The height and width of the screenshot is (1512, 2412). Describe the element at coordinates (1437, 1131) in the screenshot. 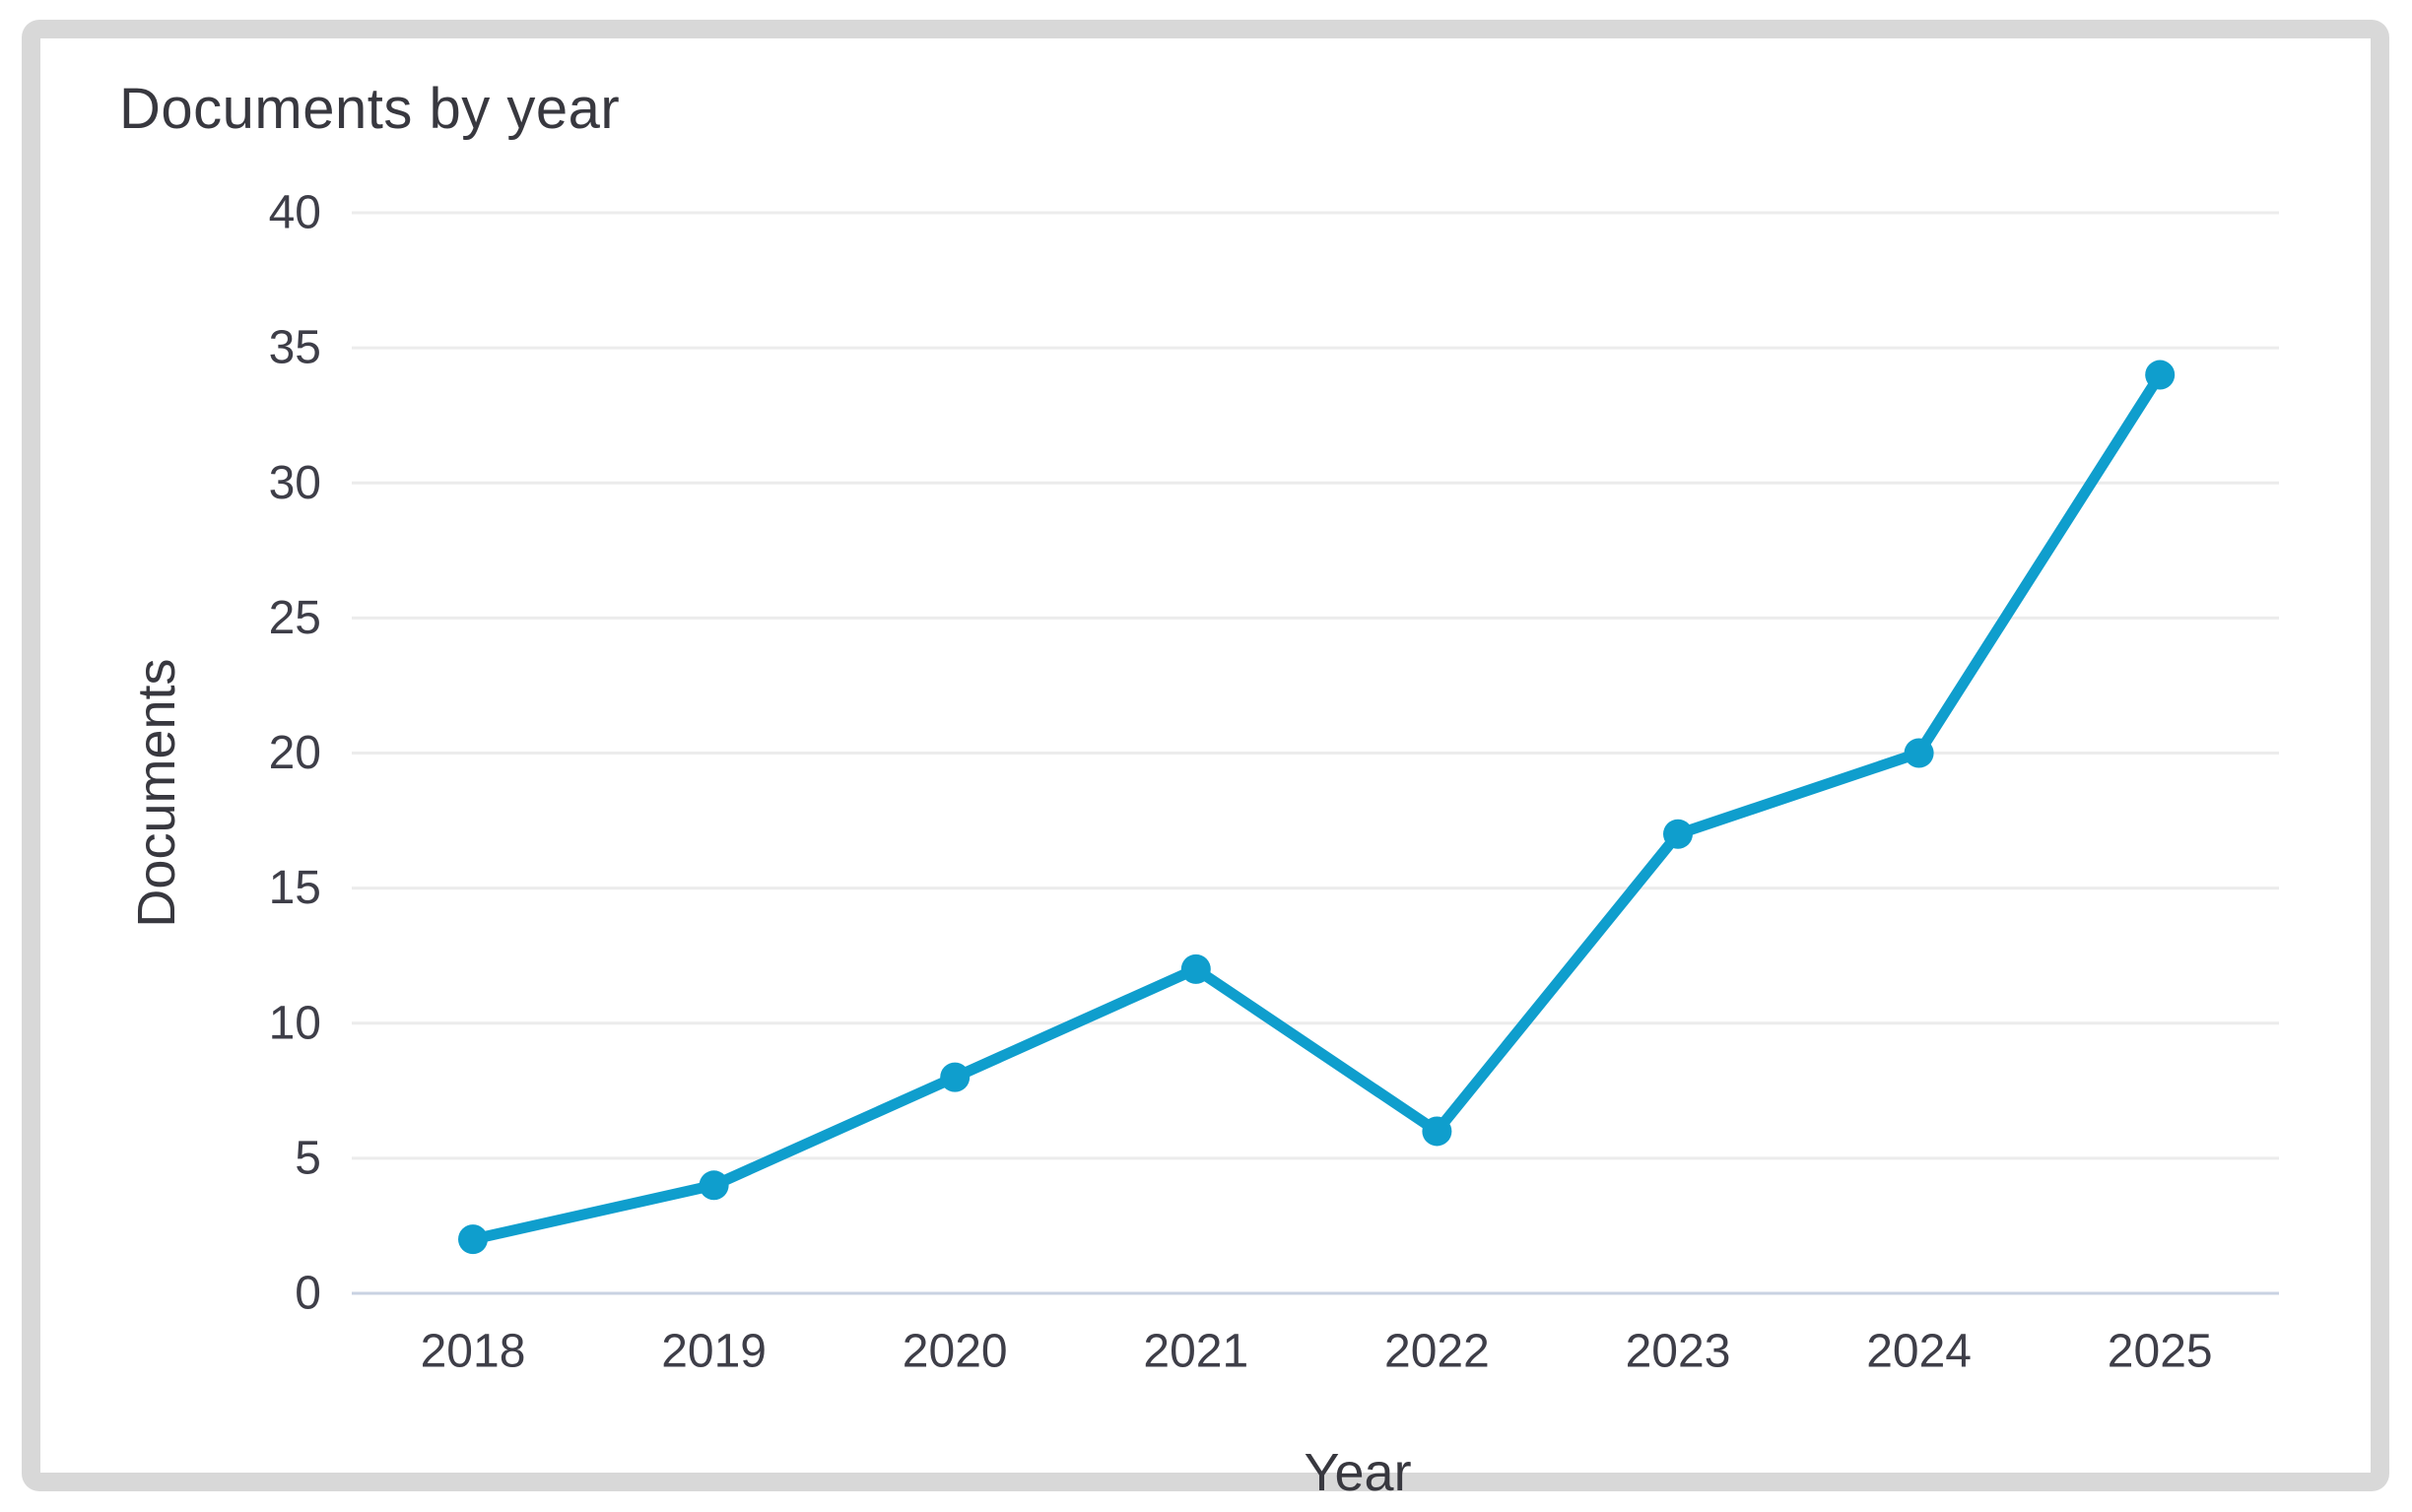

I see `data-point-2022` at that location.